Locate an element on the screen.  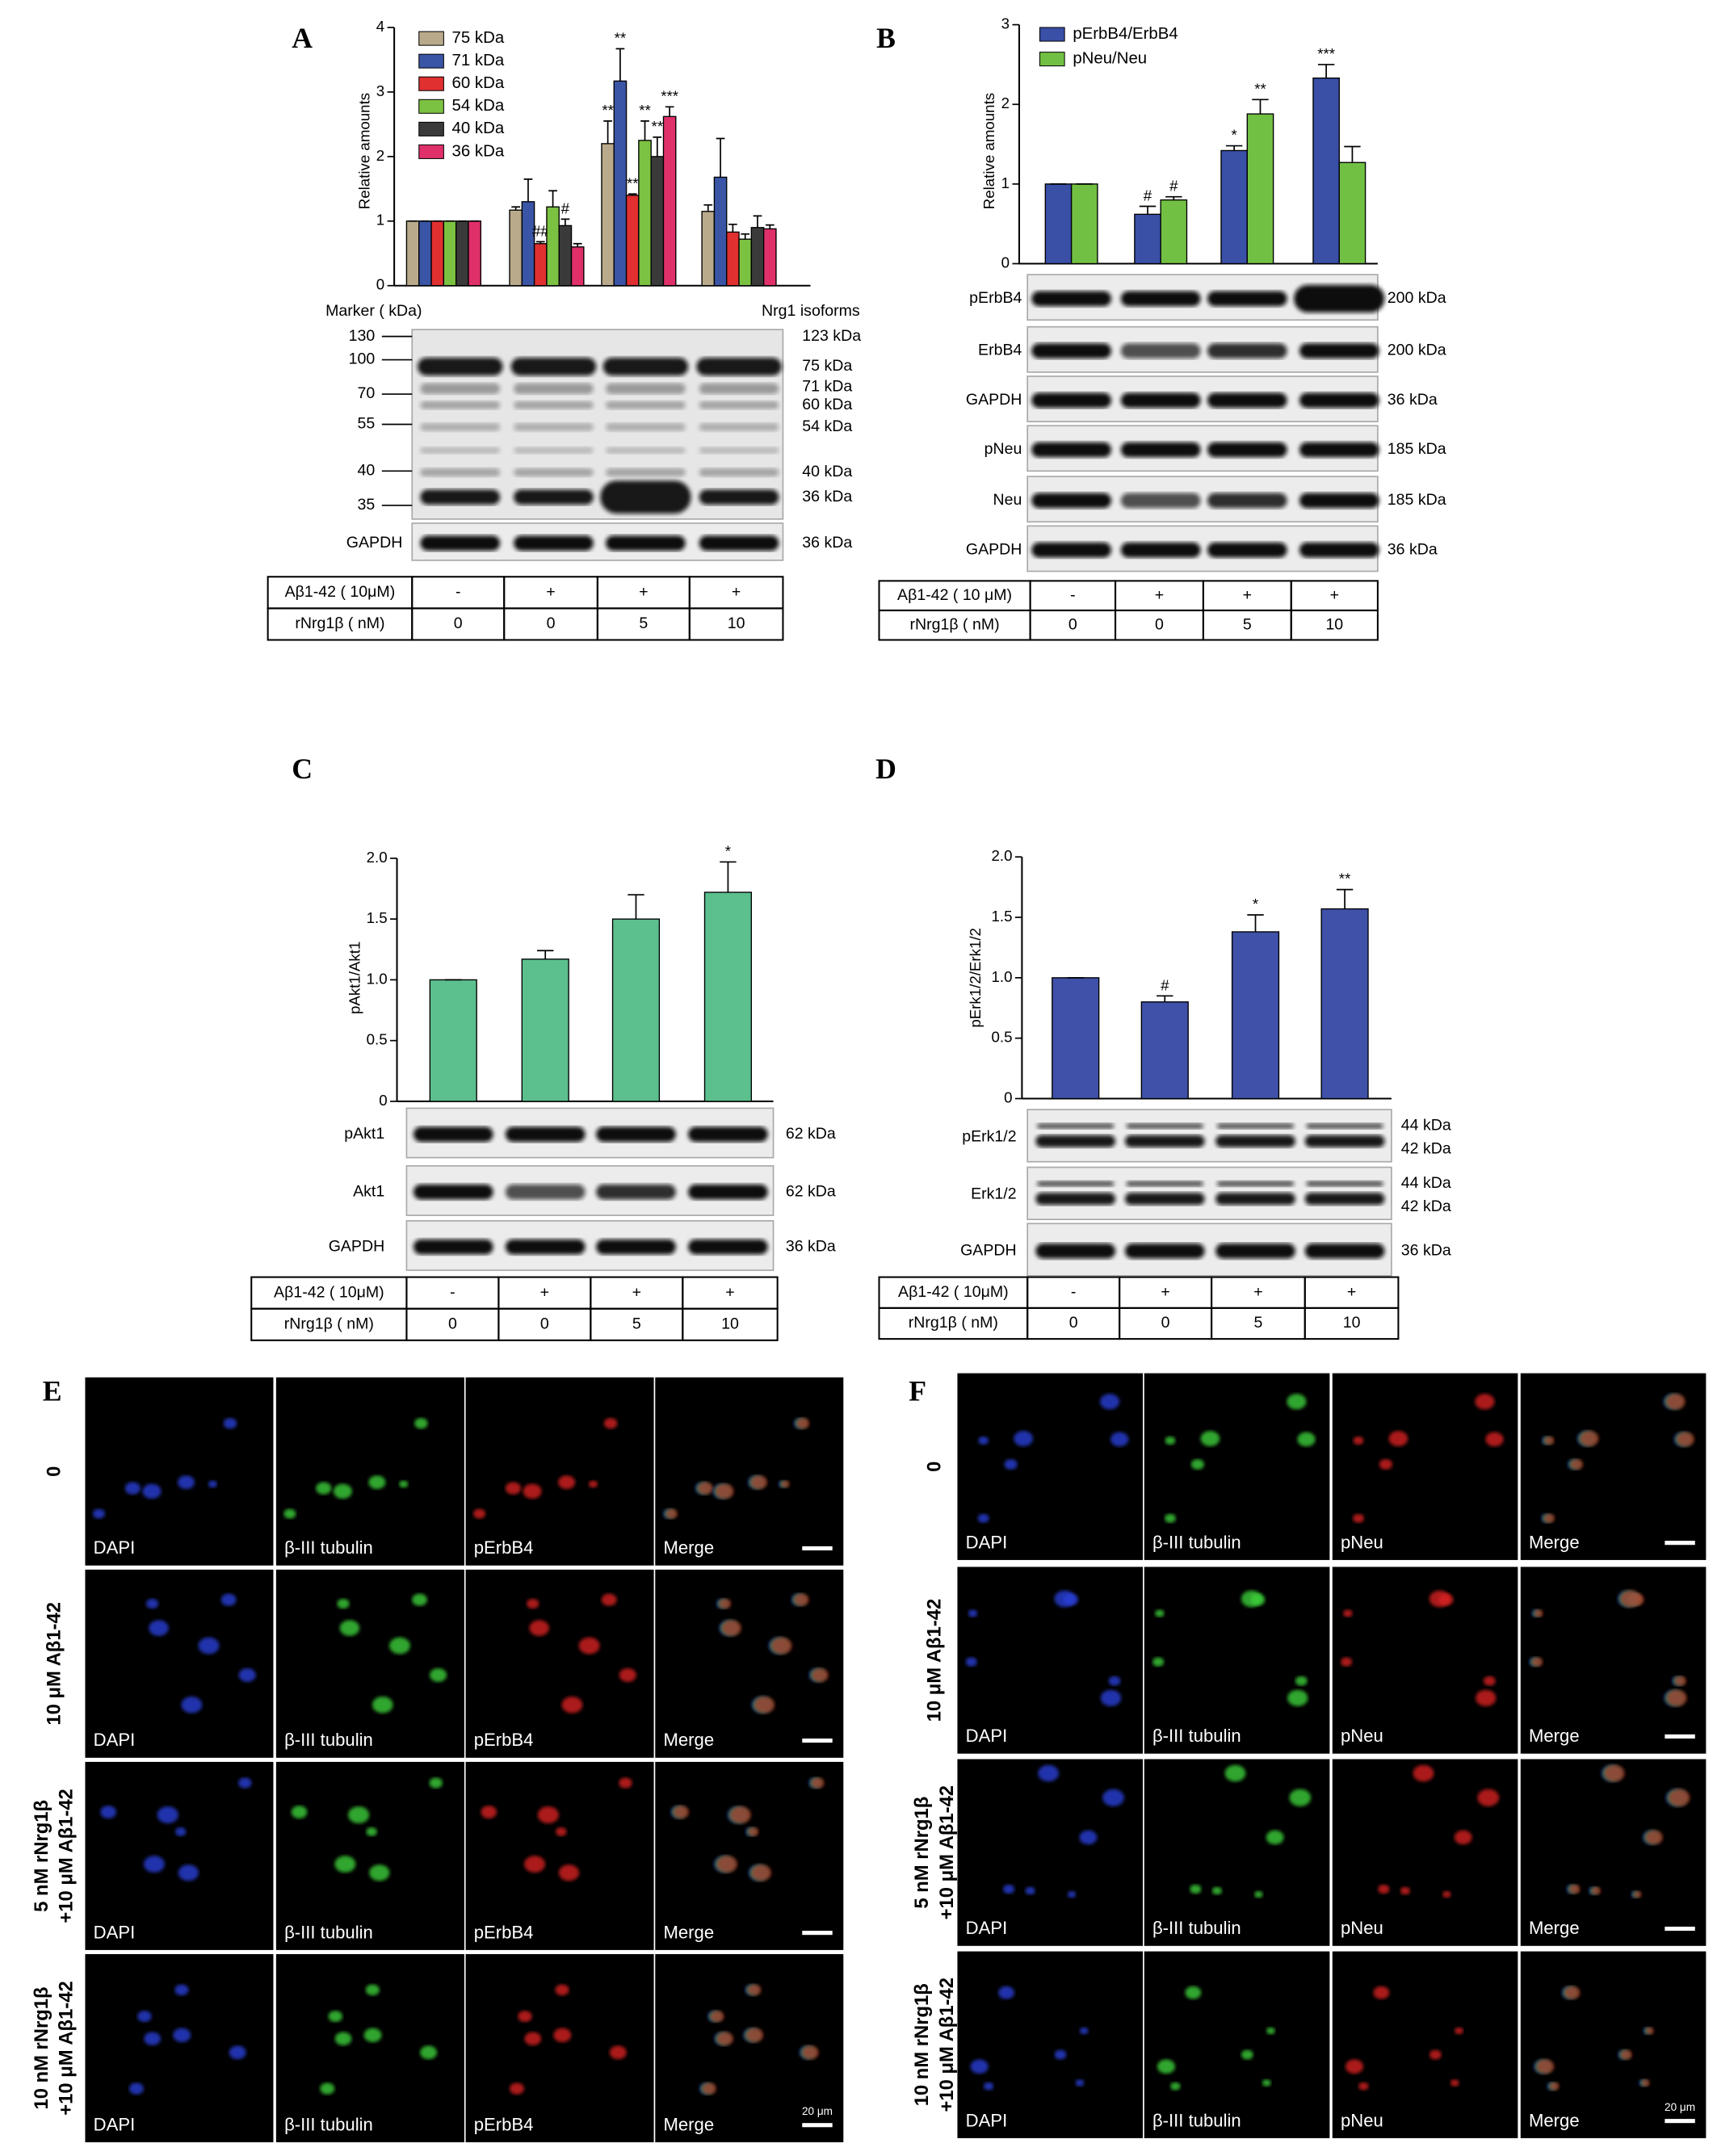
marker-label: 70 is located at coordinates (367, 393).